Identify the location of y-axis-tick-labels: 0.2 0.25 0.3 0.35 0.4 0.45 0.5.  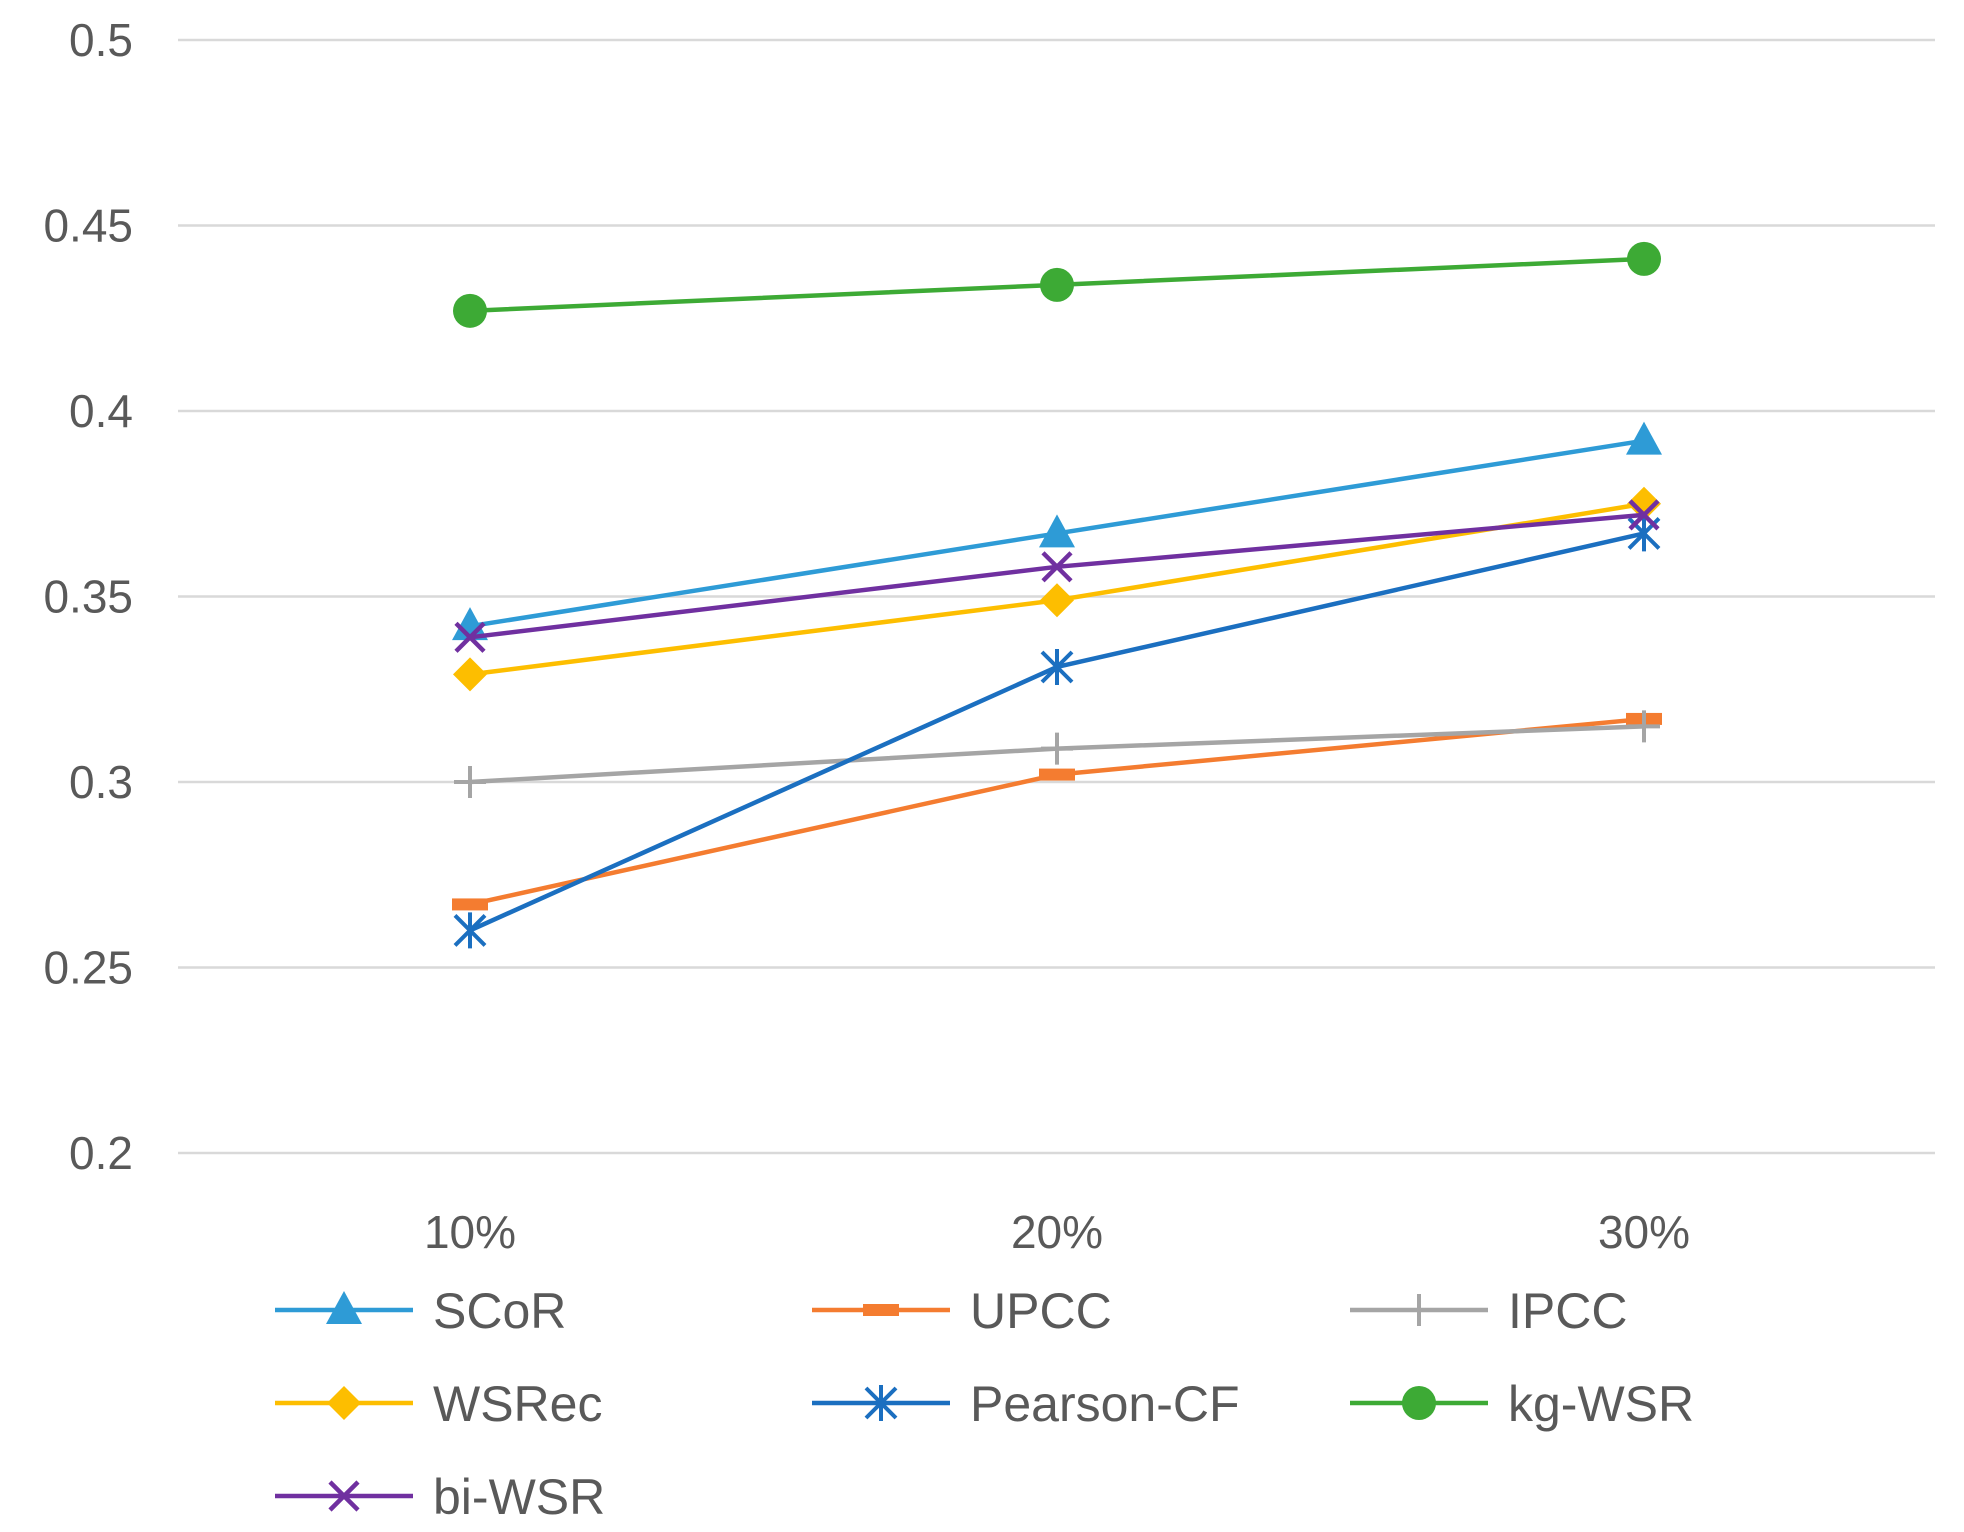
(88, 596).